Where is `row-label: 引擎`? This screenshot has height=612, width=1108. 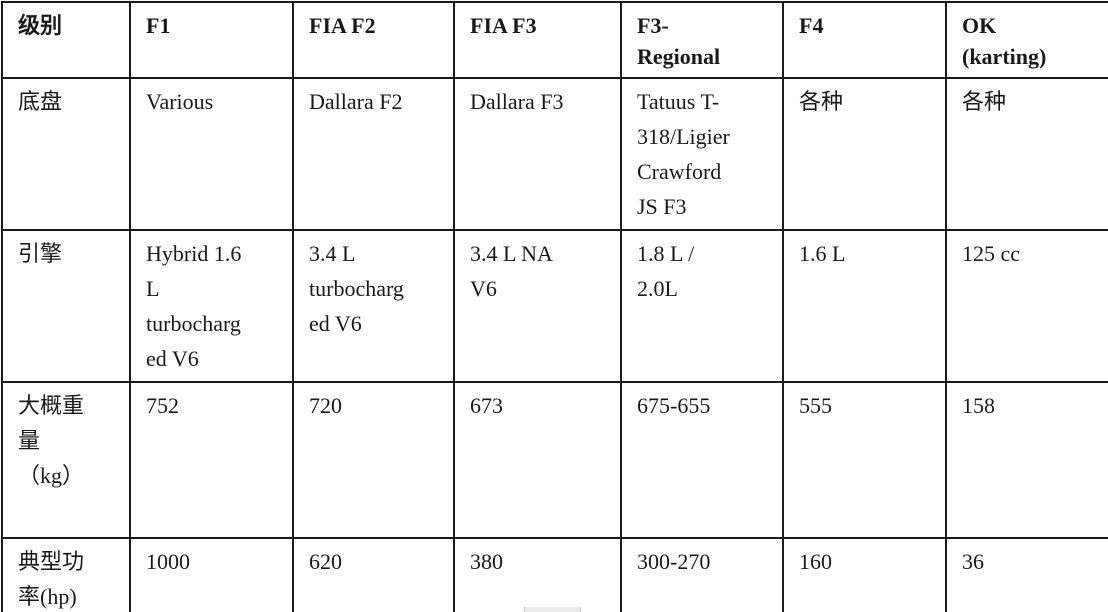
row-label: 引擎 is located at coordinates (66, 306).